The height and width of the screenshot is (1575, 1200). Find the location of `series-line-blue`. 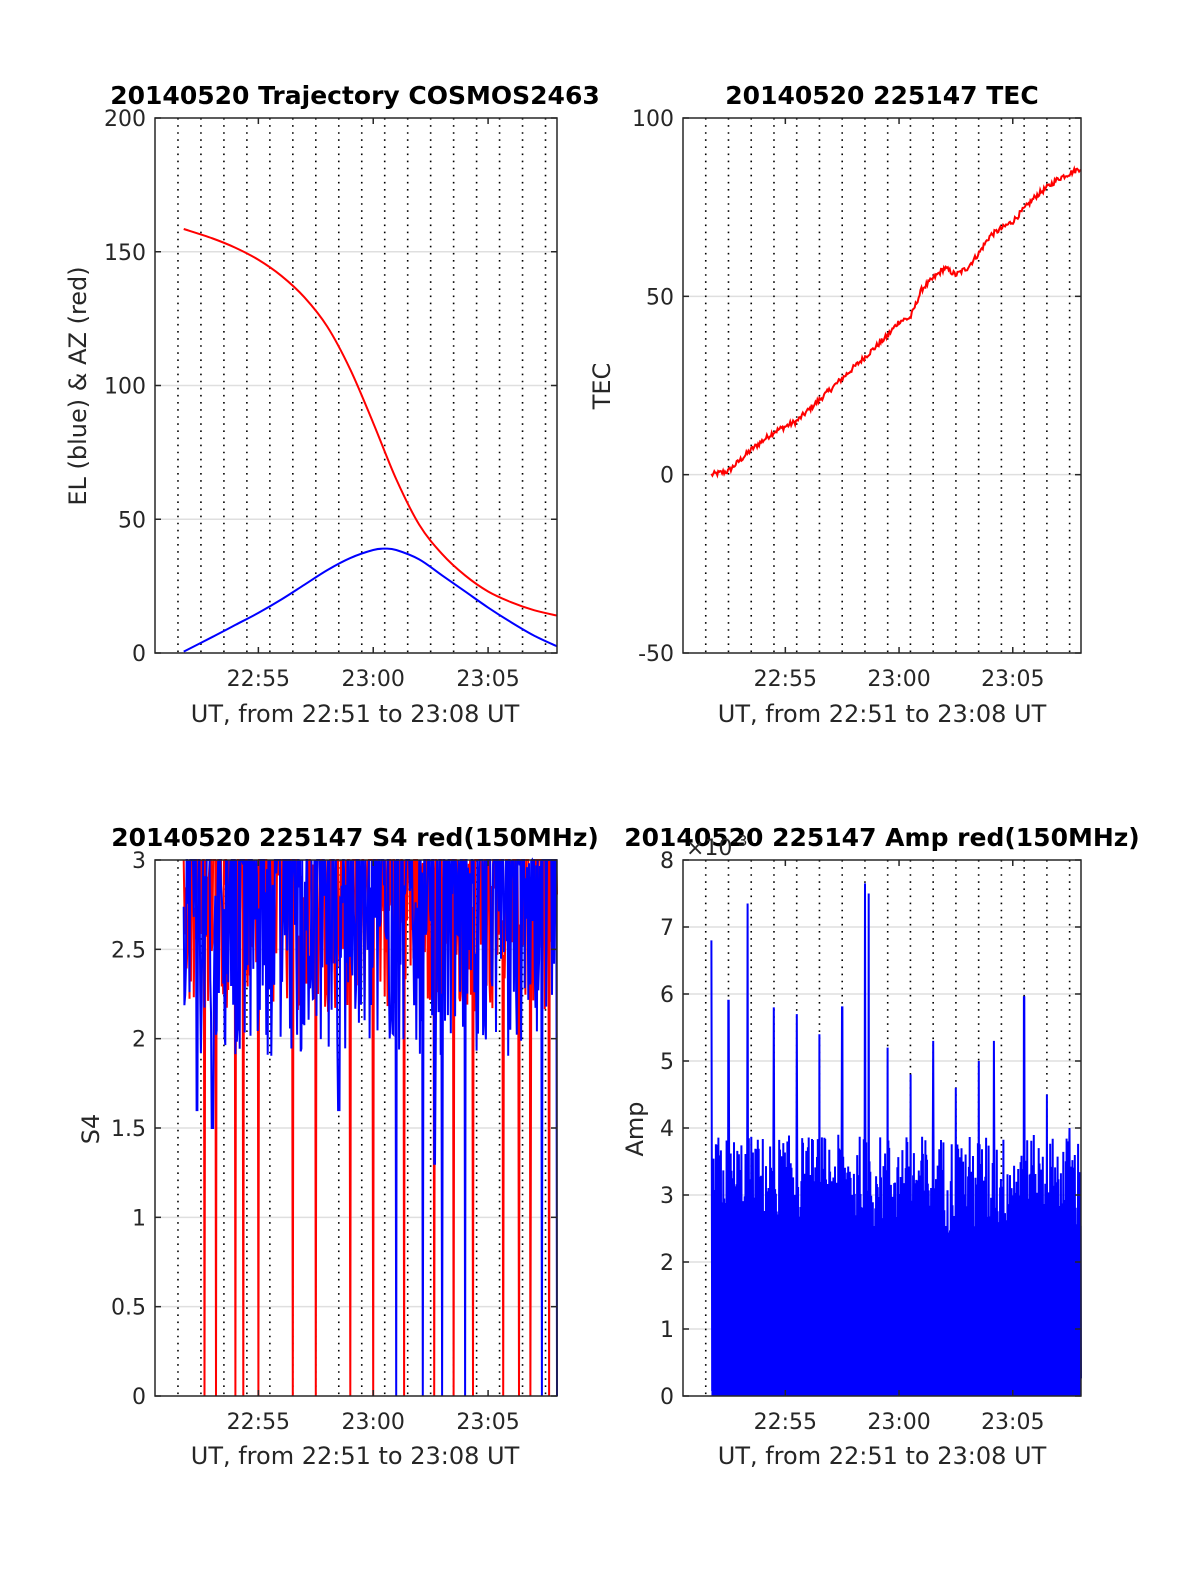

series-line-blue is located at coordinates (370, 600).